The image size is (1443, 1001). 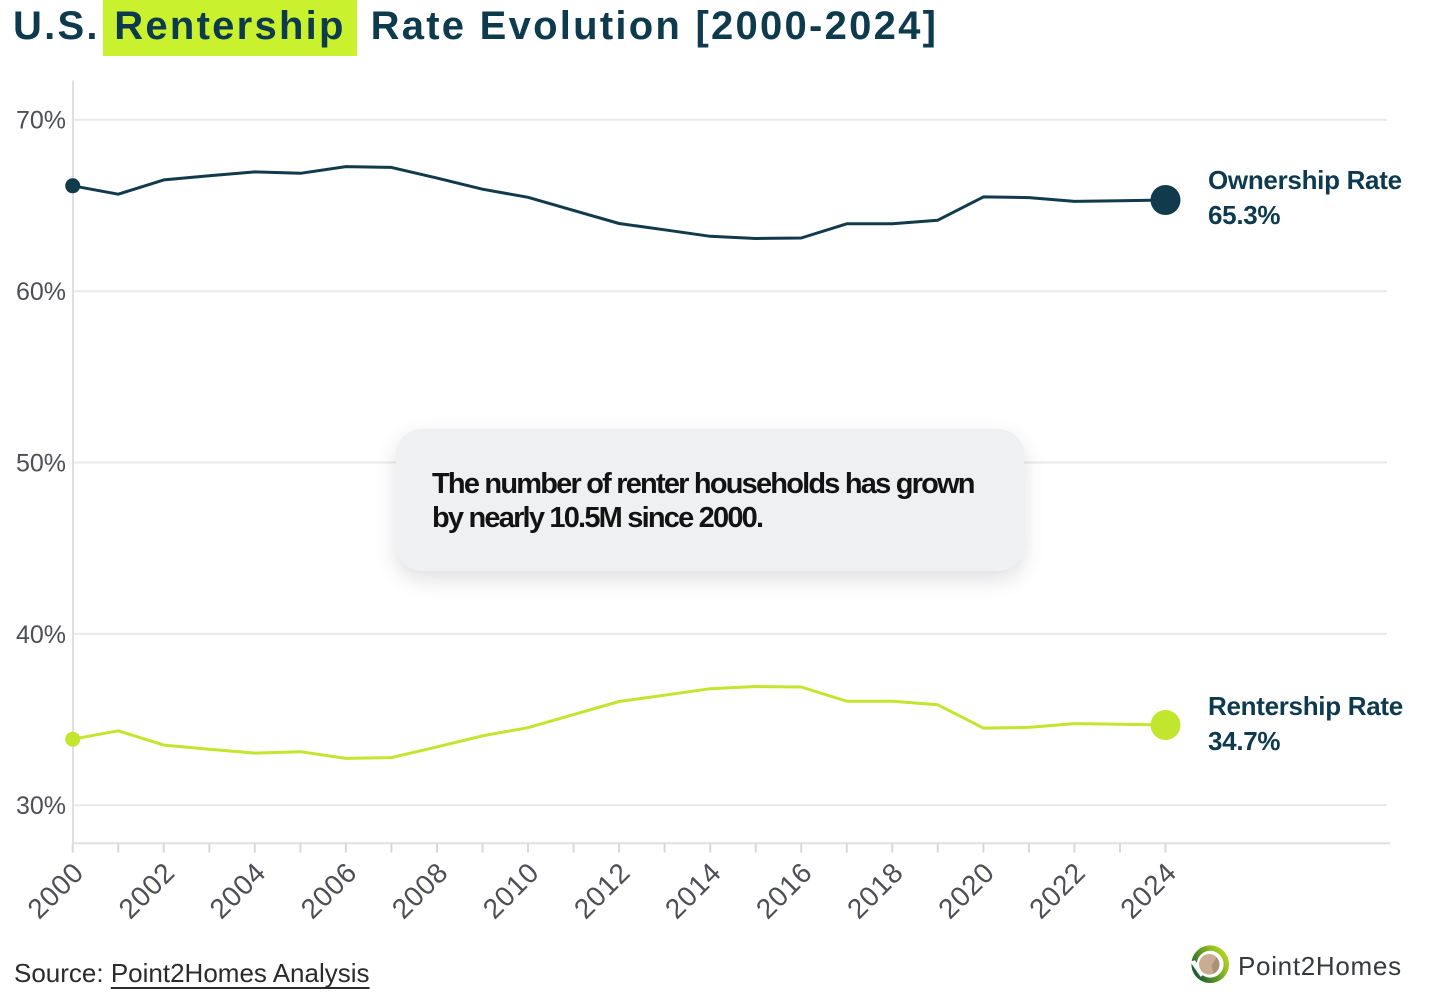 What do you see at coordinates (41, 806) in the screenshot?
I see `svg-text: 30%` at bounding box center [41, 806].